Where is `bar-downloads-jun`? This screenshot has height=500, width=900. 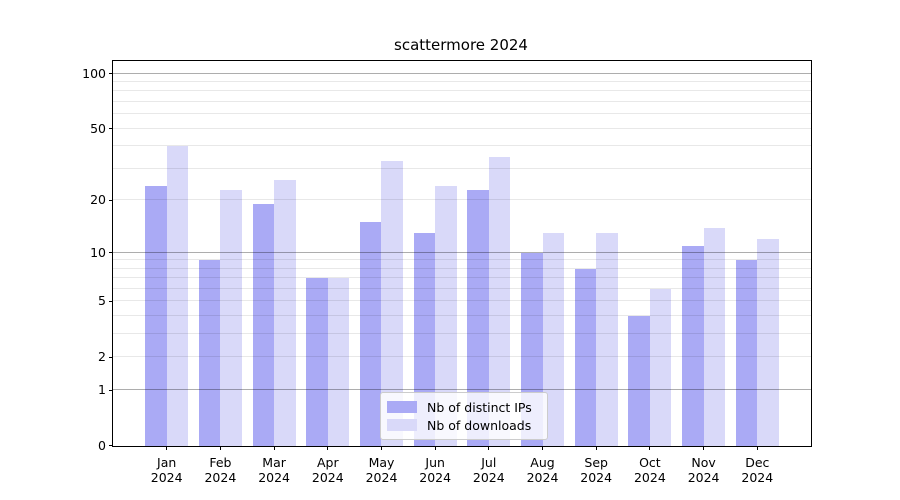 bar-downloads-jun is located at coordinates (446, 316).